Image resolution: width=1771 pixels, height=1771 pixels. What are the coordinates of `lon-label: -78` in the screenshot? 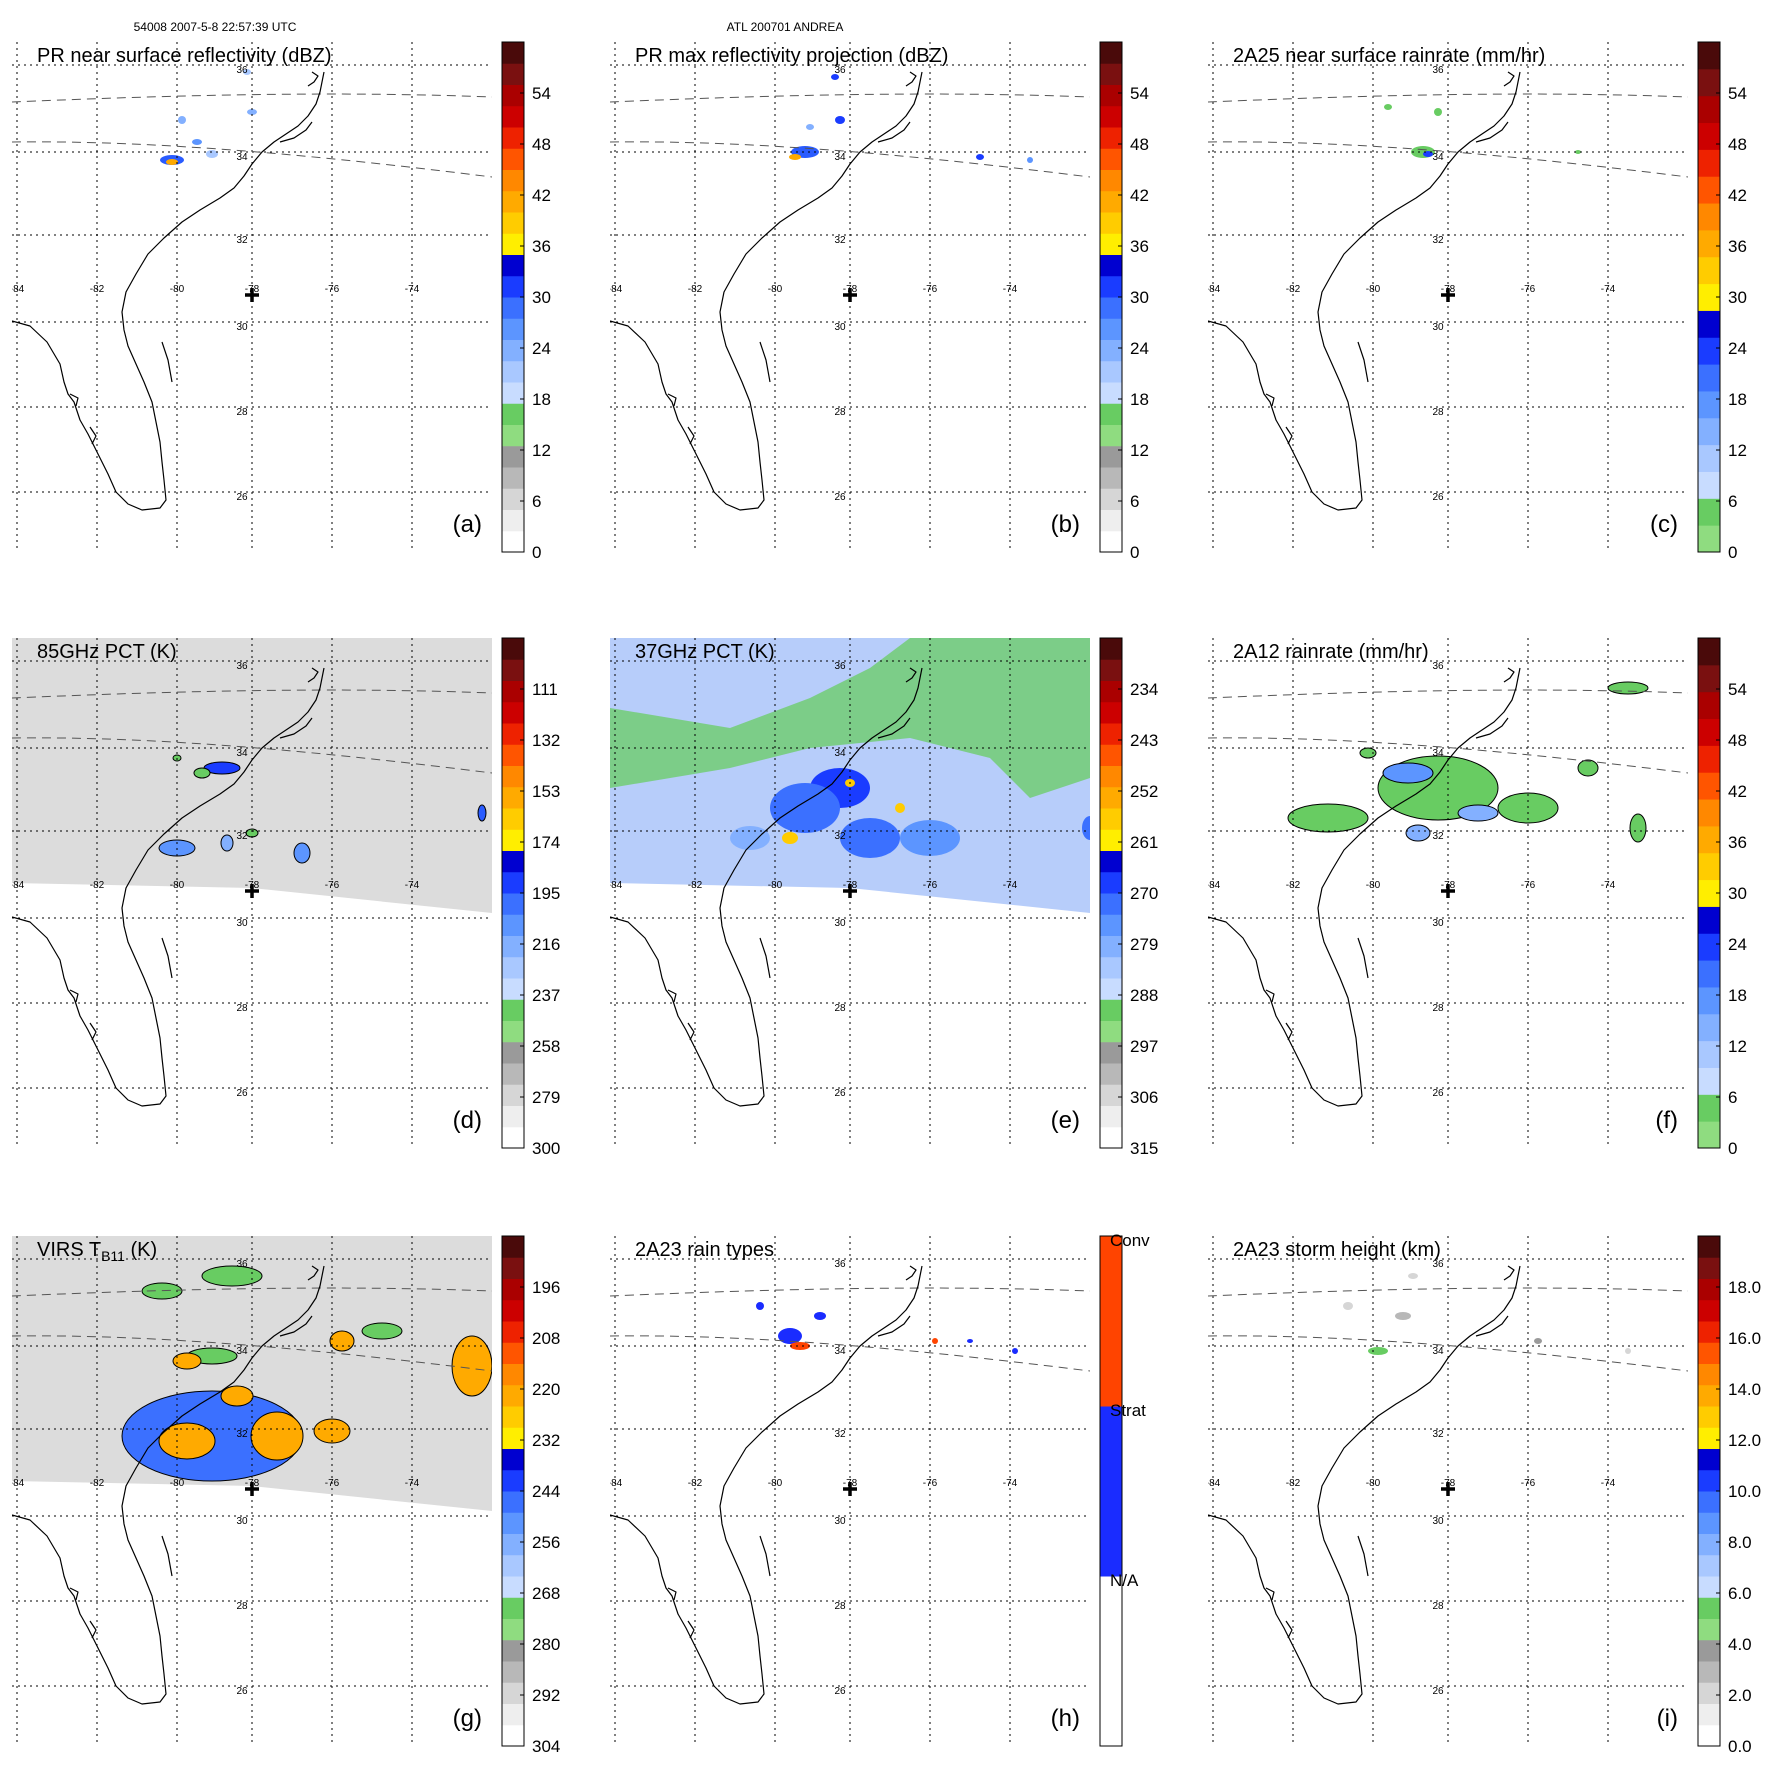 It's located at (850, 1483).